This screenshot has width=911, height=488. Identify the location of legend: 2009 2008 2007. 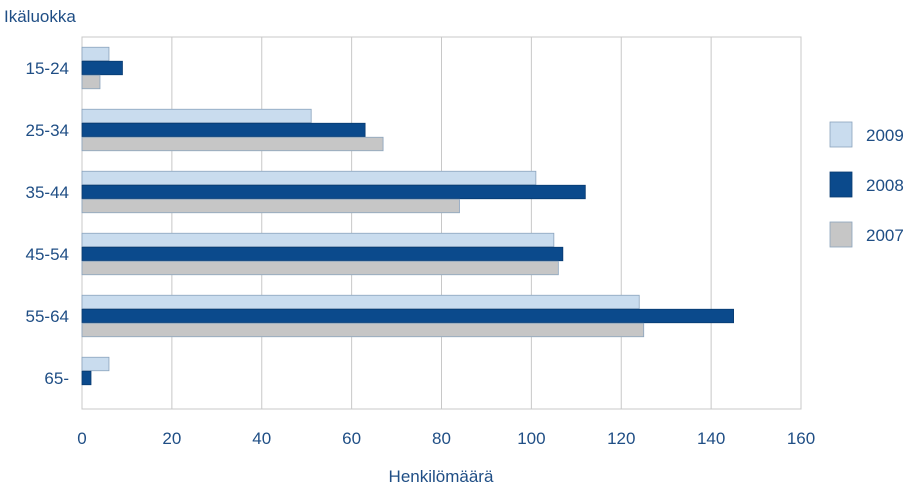
(866, 184).